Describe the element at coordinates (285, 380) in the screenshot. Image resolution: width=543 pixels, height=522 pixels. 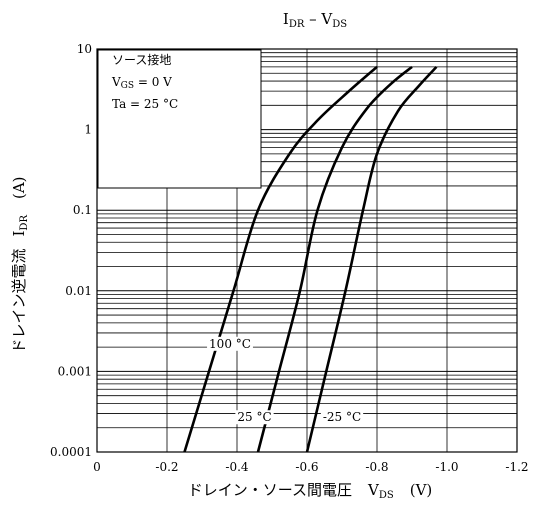
I see `curve-labels: 100 °C 25 °C -25 °C` at that location.